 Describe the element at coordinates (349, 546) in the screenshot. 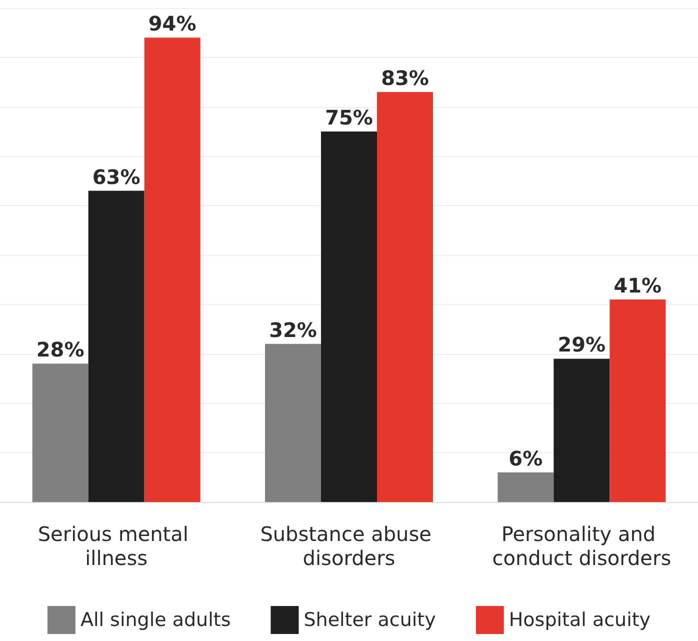

I see `x-tick-label: Substance abuse disorders` at that location.